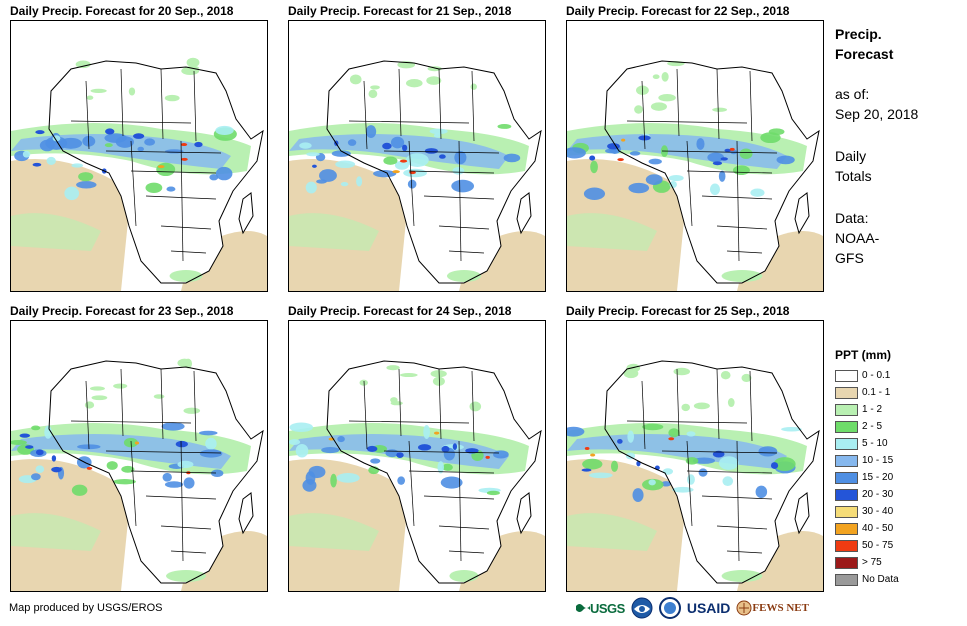  I want to click on asof-date: Sep 20, 2018, so click(877, 114).